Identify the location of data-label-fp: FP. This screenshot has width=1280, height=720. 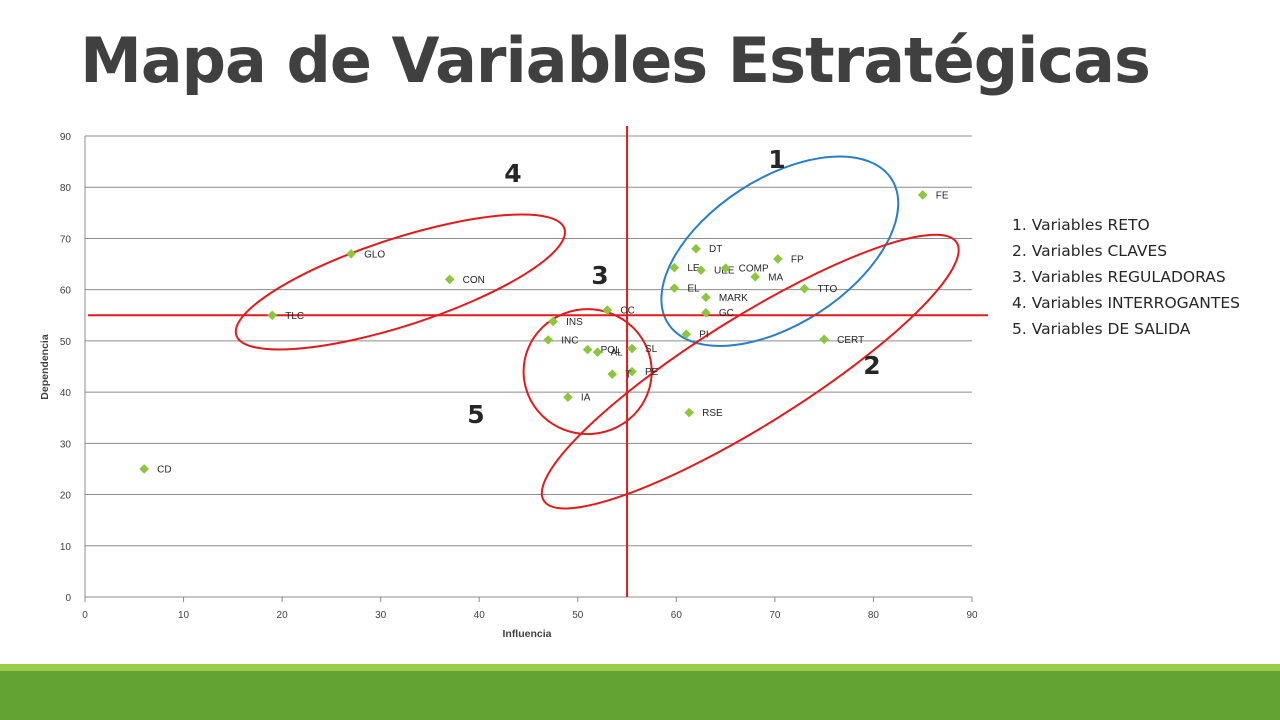
(797, 259).